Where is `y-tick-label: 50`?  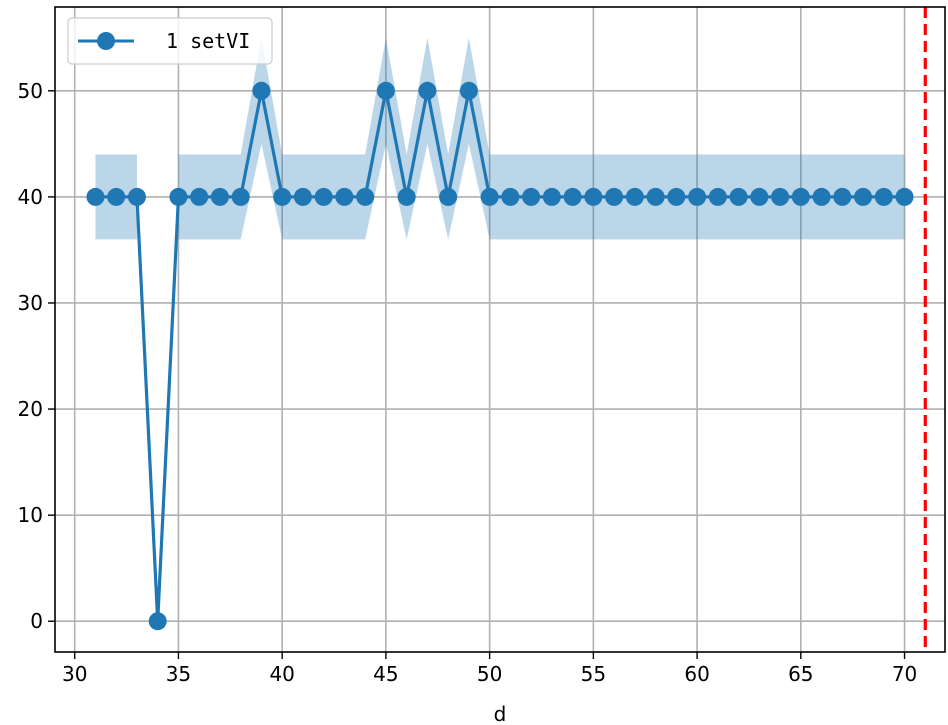
y-tick-label: 50 is located at coordinates (30, 91).